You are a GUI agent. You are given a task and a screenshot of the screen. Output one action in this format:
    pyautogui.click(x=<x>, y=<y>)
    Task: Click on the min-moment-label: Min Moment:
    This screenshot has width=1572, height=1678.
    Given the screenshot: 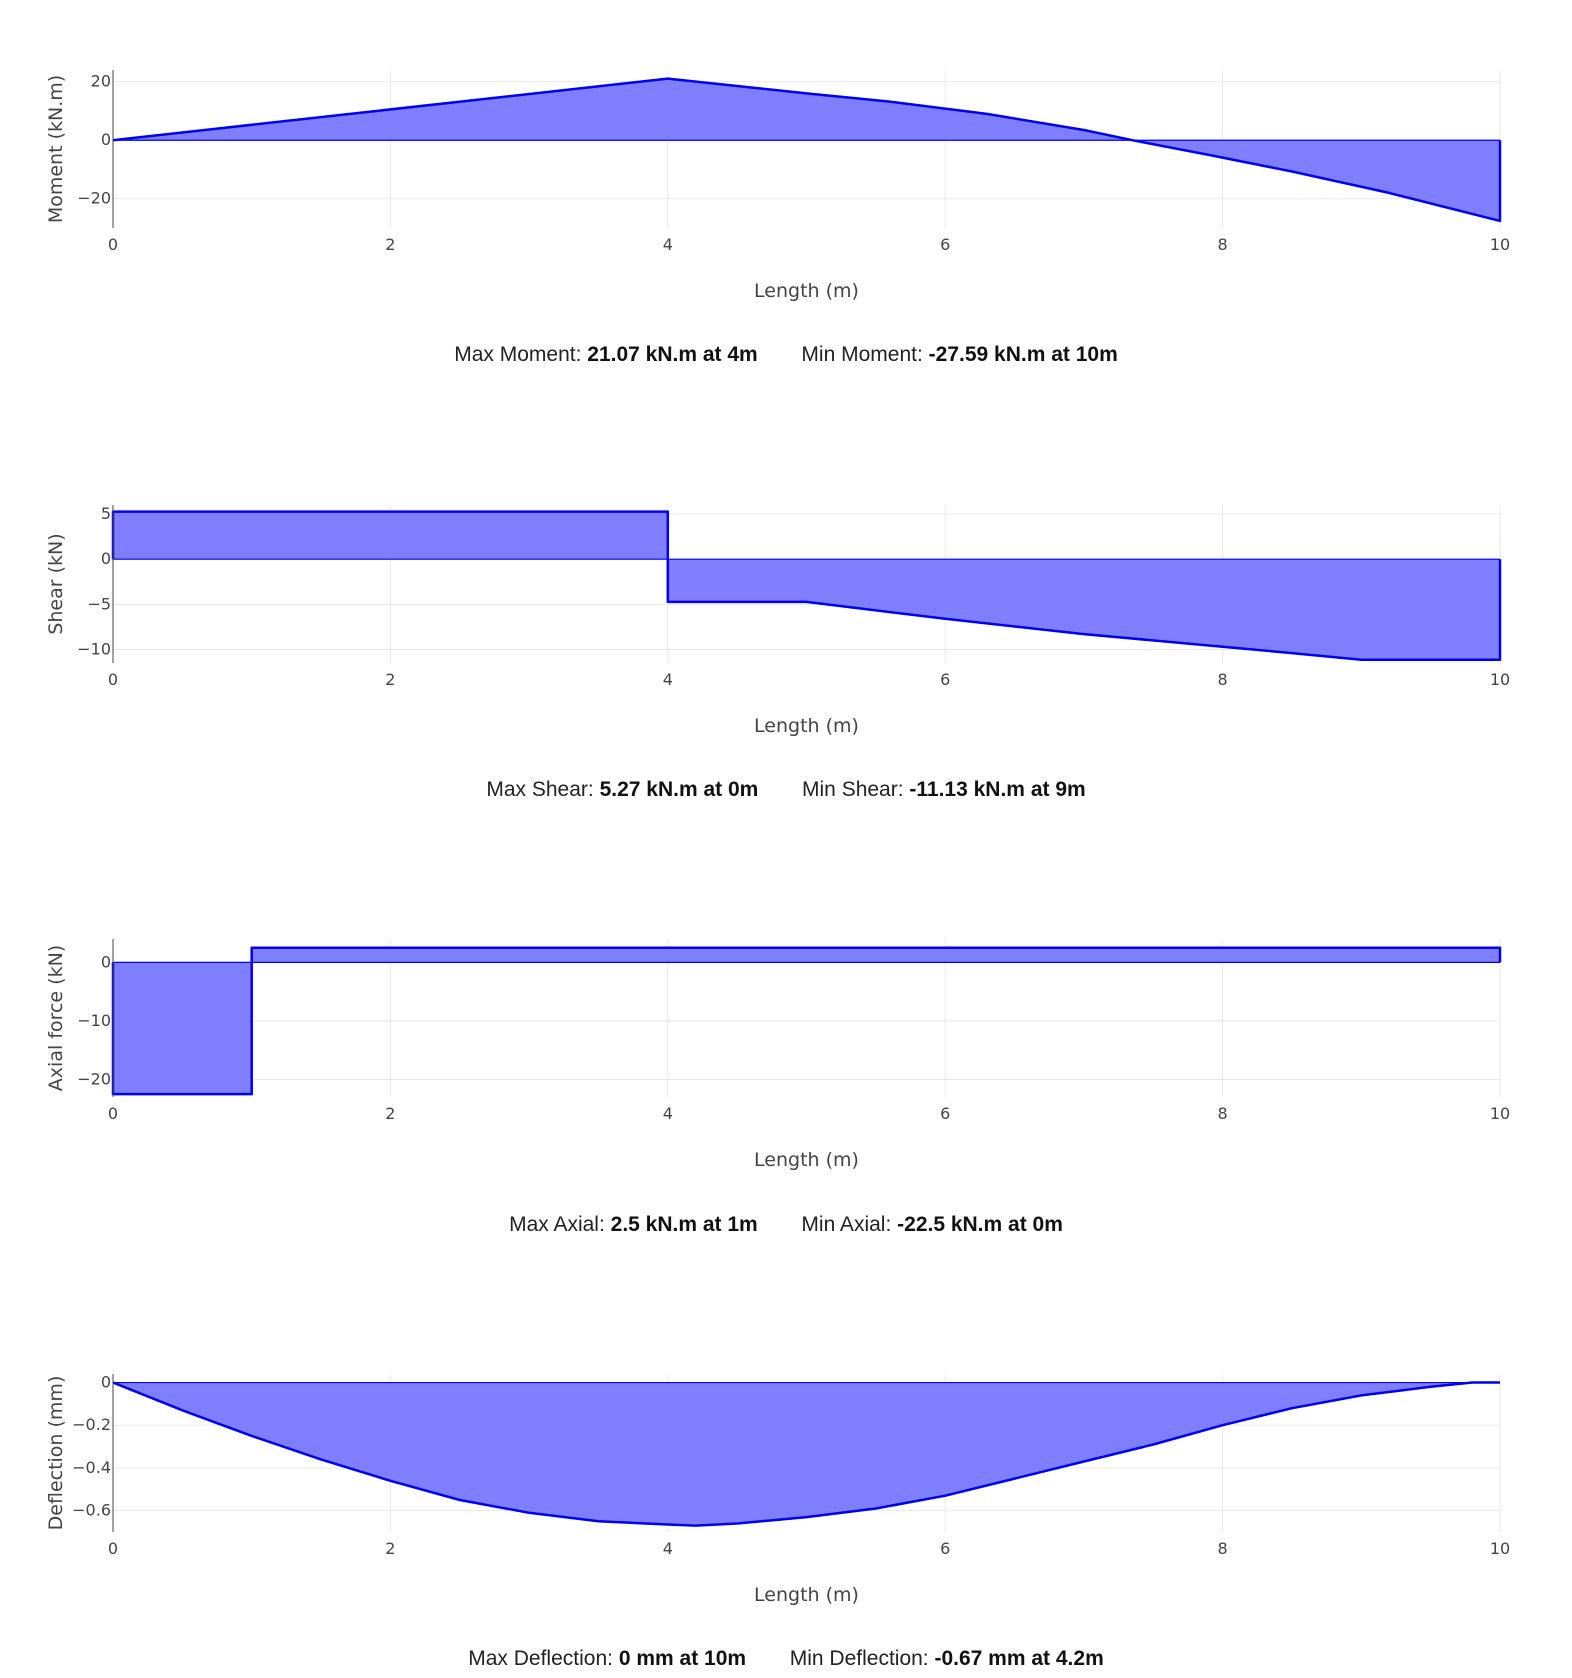 What is the action you would take?
    pyautogui.click(x=862, y=354)
    